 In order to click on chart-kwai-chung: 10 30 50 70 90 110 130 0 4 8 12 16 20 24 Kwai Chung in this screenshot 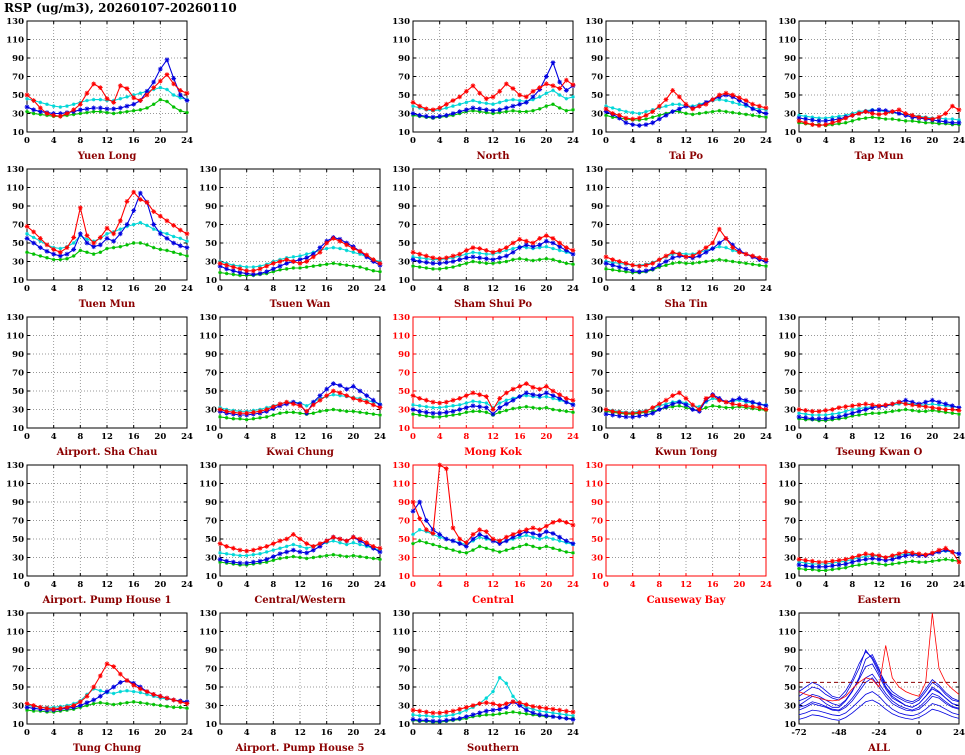, I will do `click(289, 384)`.